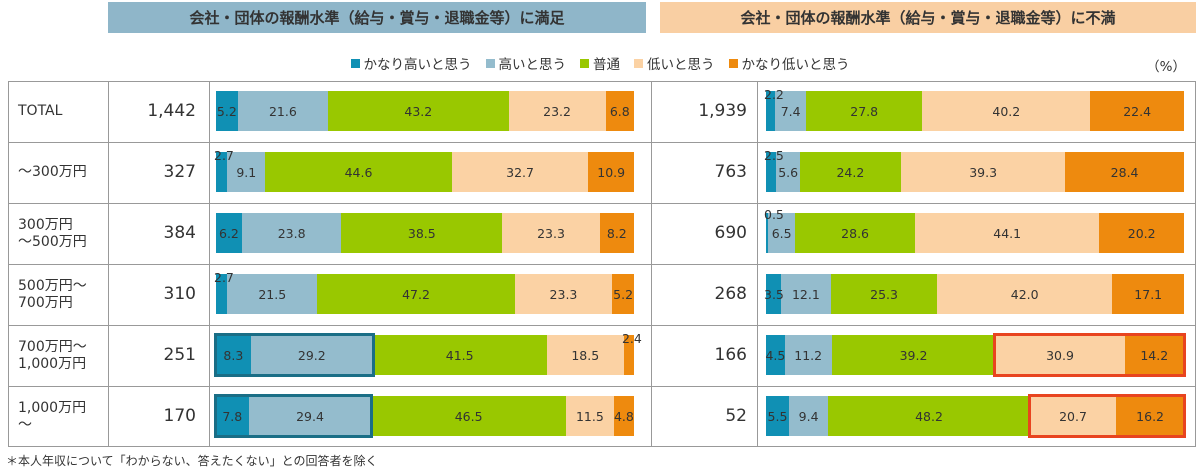 Image resolution: width=1200 pixels, height=476 pixels. I want to click on data-label: 39.3, so click(983, 172).